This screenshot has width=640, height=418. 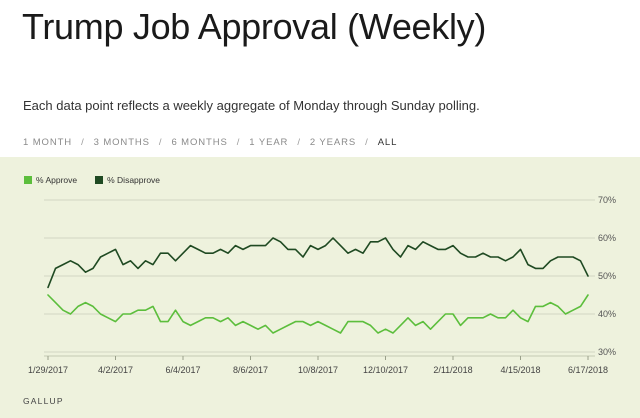 I want to click on series-disapprove-line, so click(x=318, y=263).